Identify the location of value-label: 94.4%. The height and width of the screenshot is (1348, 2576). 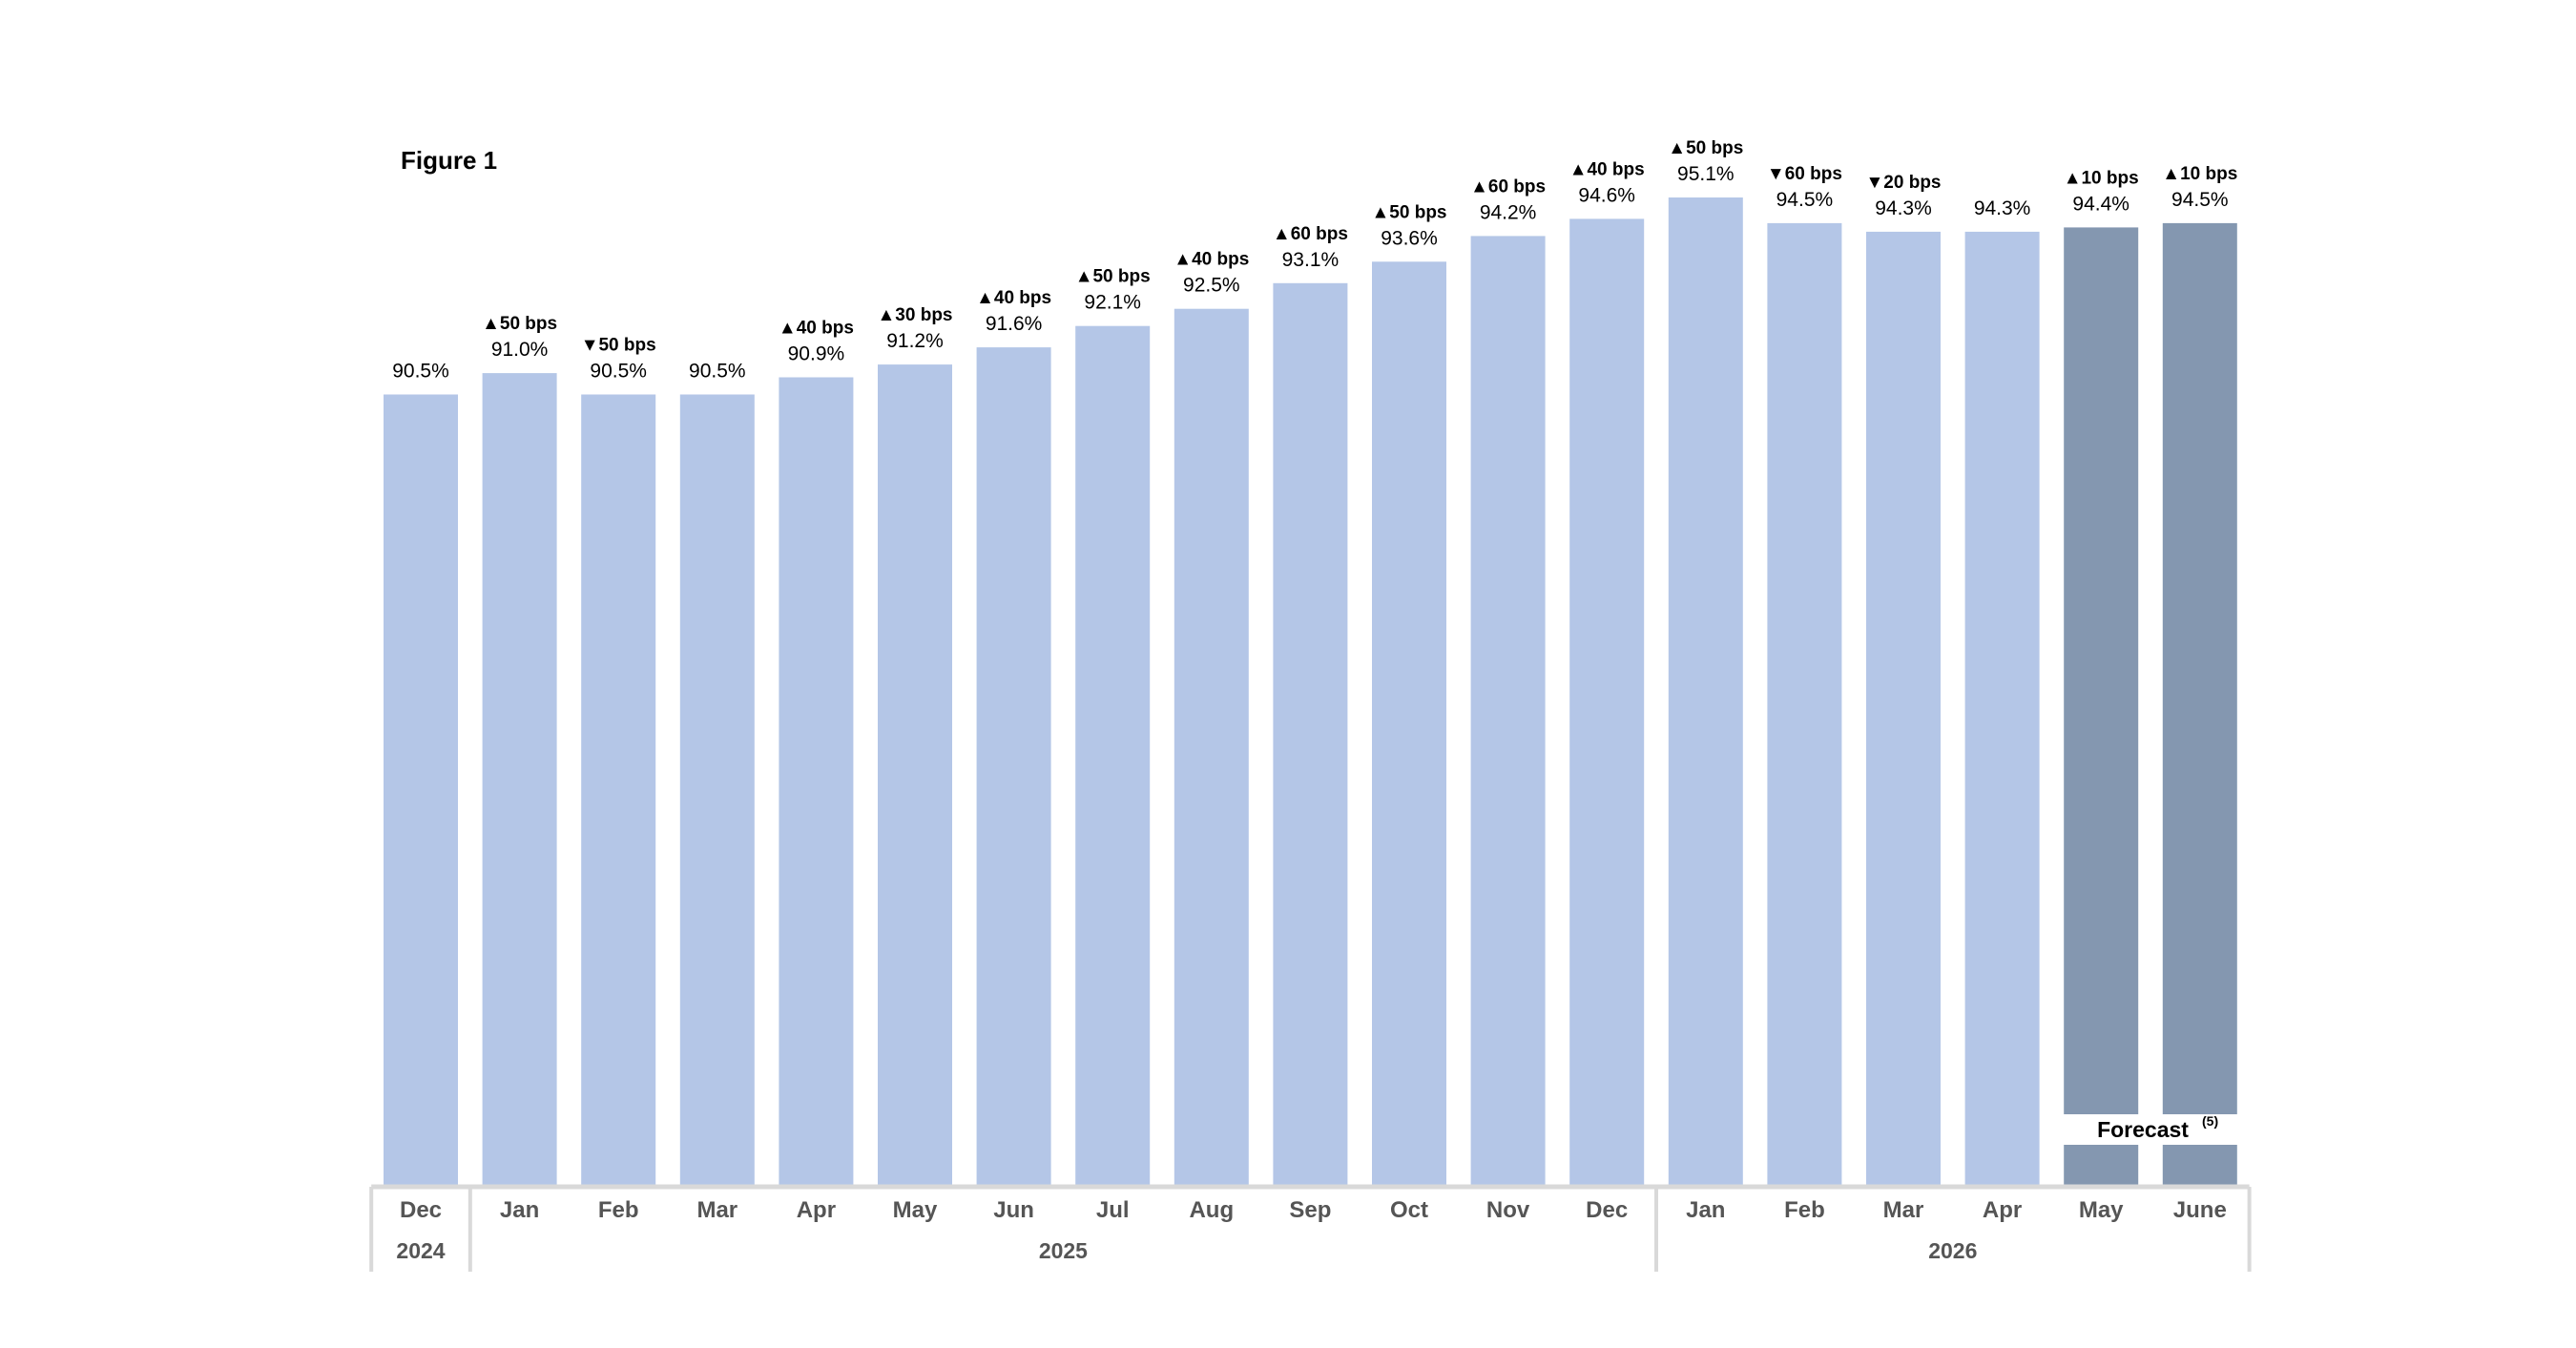
(2100, 204).